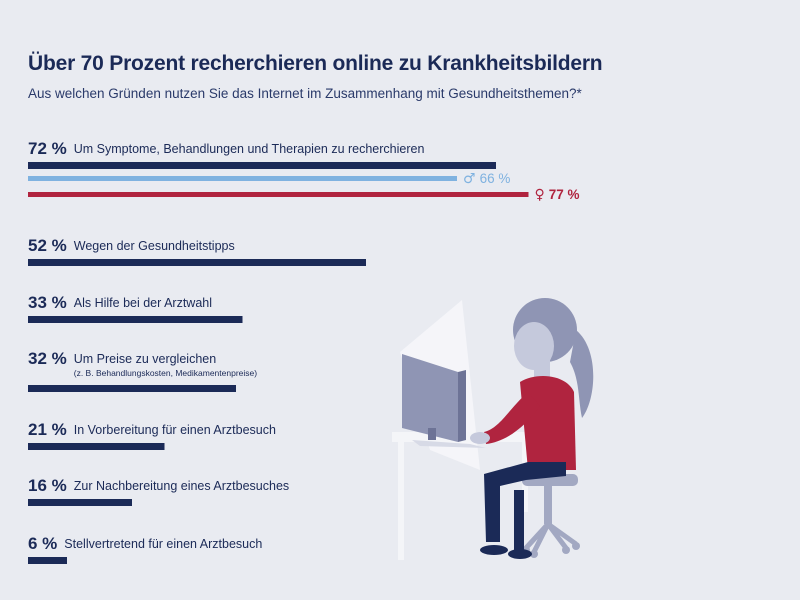  I want to click on value-label: 72 %, so click(47, 148).